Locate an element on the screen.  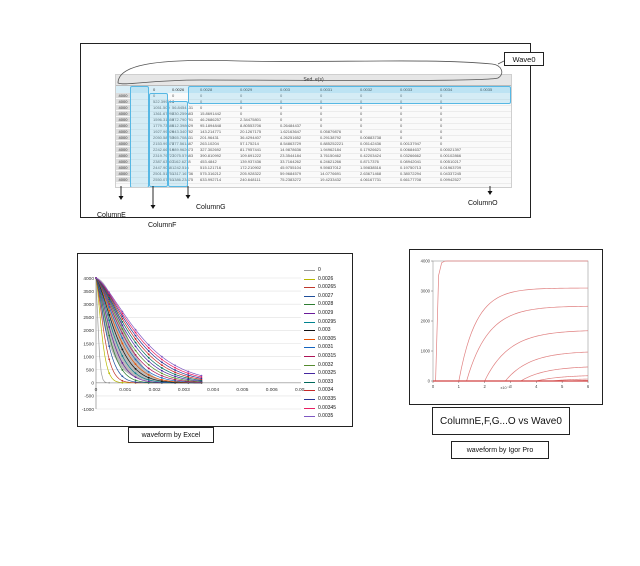
table-cell: 0.01963709 is located at coordinates (451, 167).